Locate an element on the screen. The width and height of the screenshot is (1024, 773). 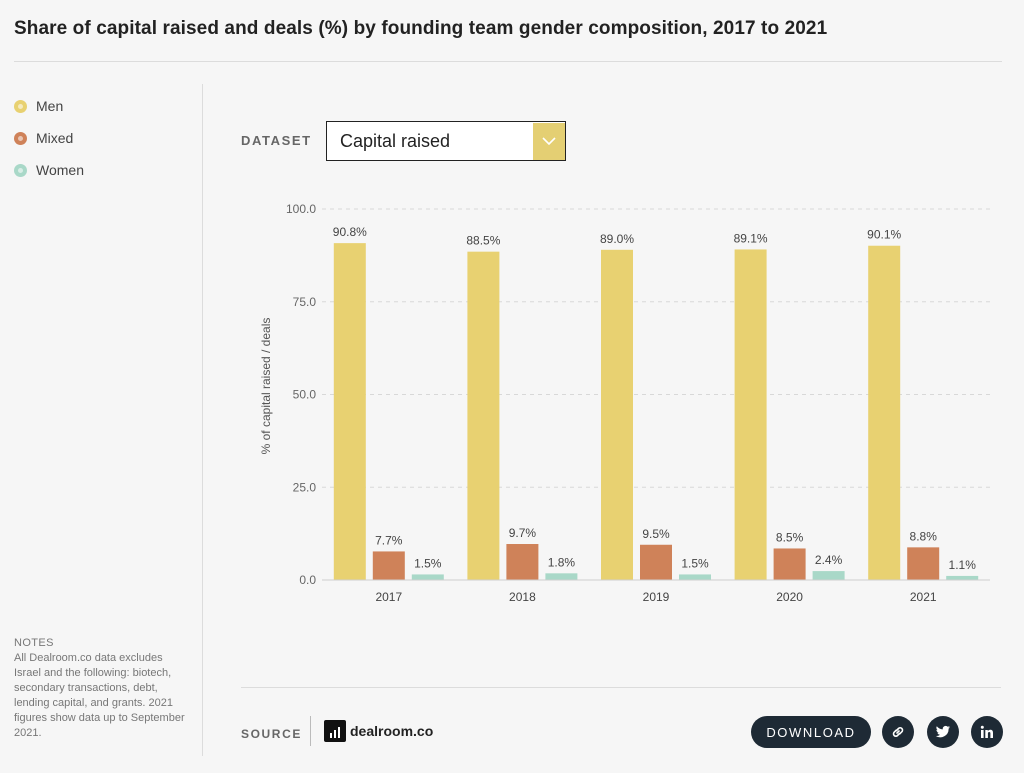
x-axis-ticks: 2017 2018 2019 2020 2021 is located at coordinates (655, 597).